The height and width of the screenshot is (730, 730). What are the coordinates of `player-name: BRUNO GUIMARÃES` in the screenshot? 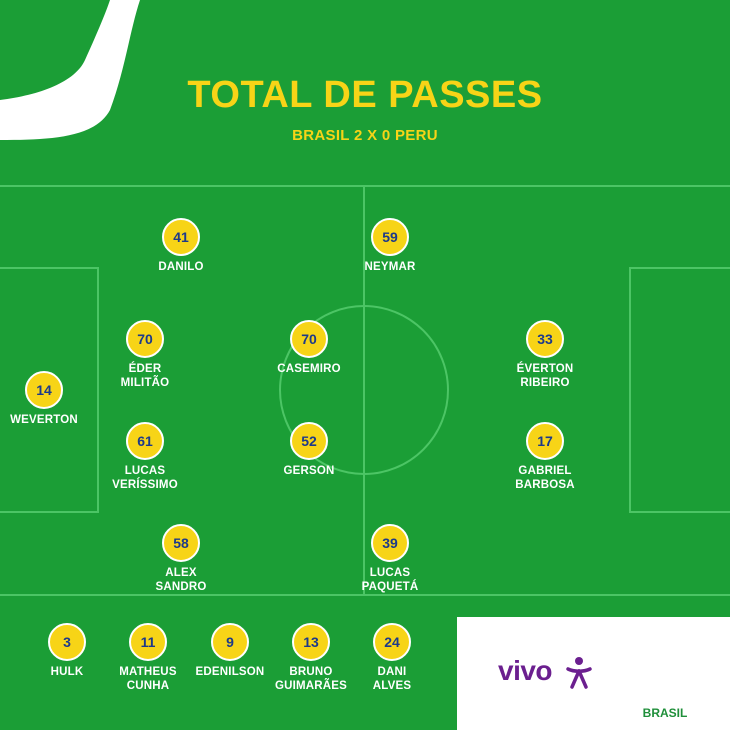 It's located at (311, 679).